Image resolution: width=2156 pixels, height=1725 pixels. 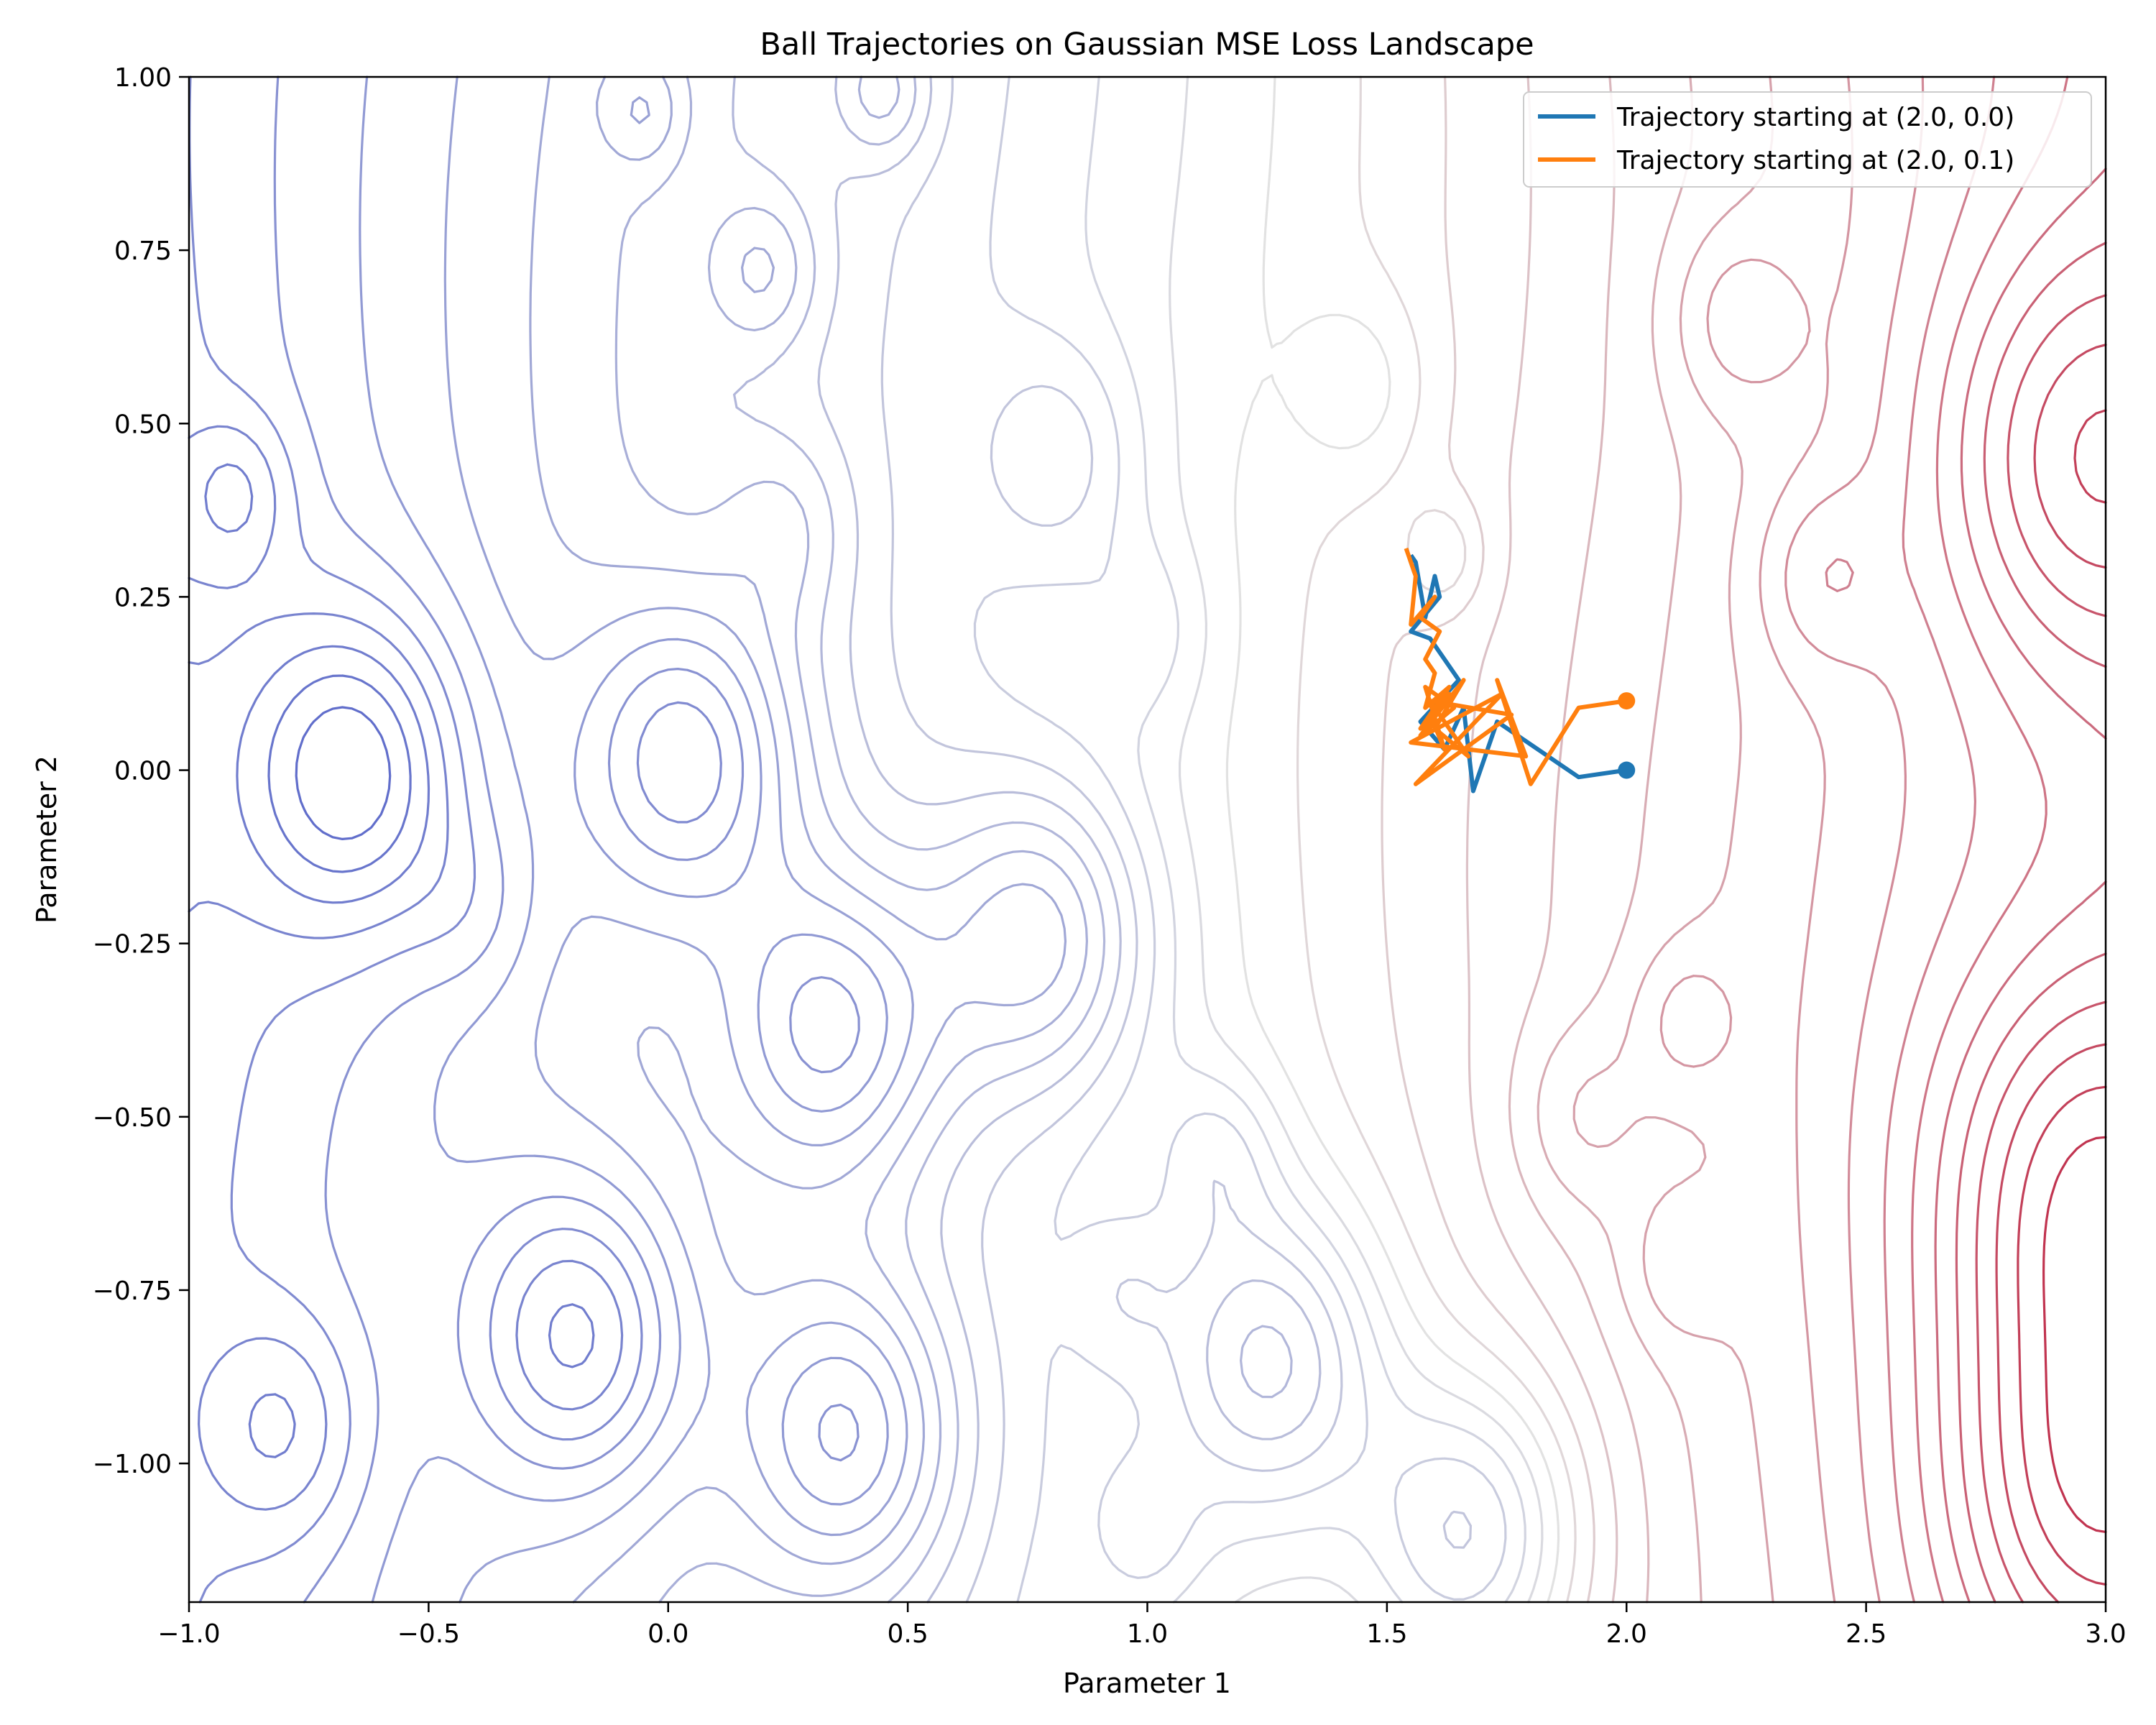 I want to click on y-tick-label: 0.50, so click(x=143, y=424).